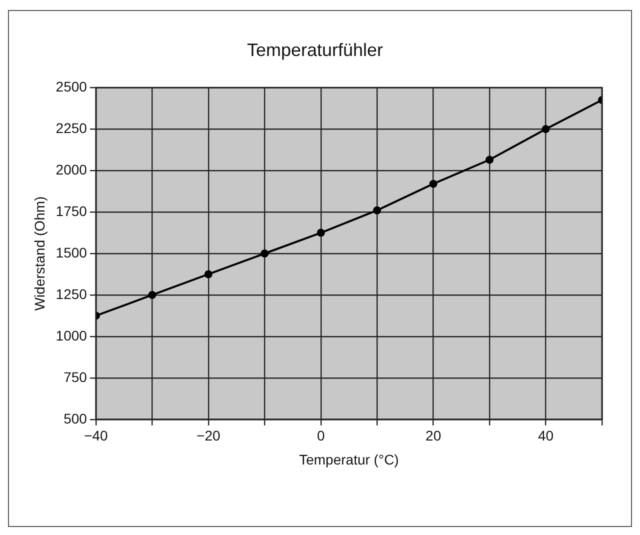  I want to click on y-tick-label: 750, so click(76, 376).